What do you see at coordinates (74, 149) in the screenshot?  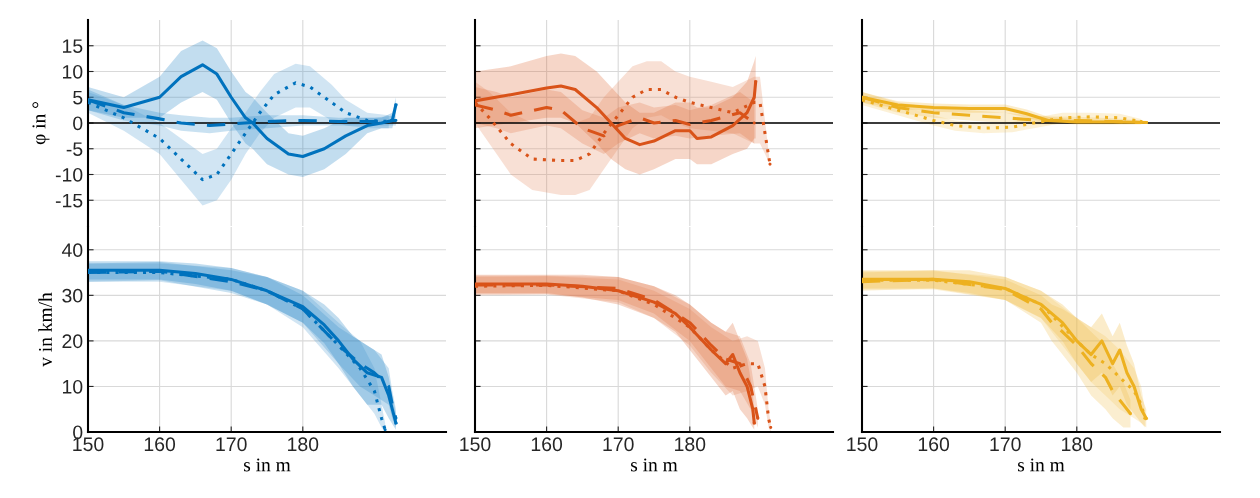 I see `y-tick-label: -5` at bounding box center [74, 149].